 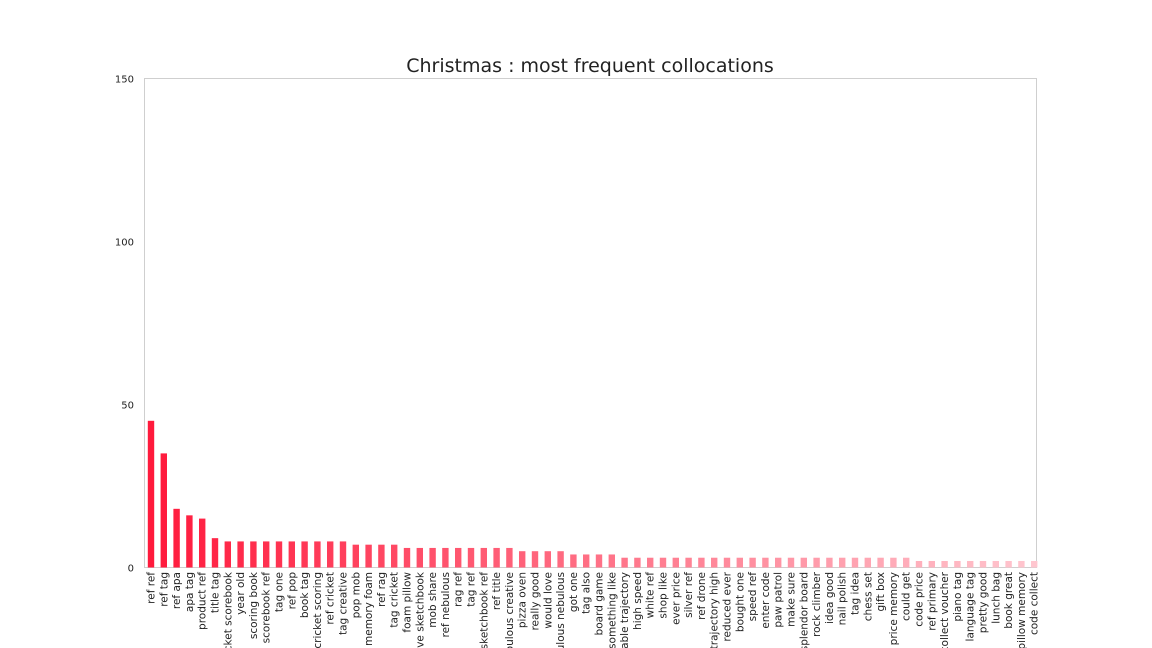 What do you see at coordinates (344, 603) in the screenshot?
I see `x-tick-label: tag creative` at bounding box center [344, 603].